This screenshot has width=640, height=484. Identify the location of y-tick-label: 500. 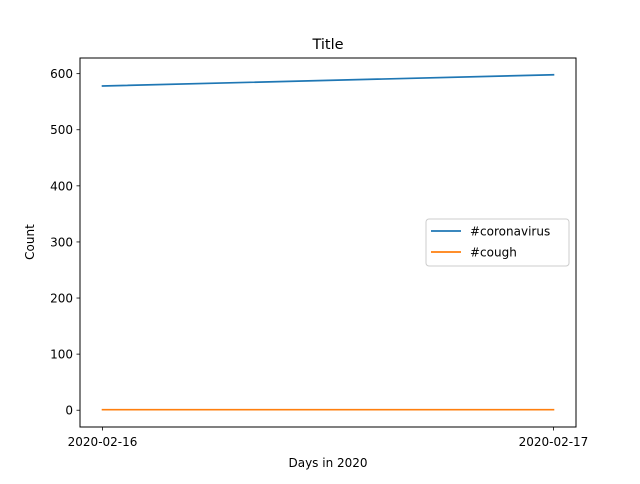
(61, 130).